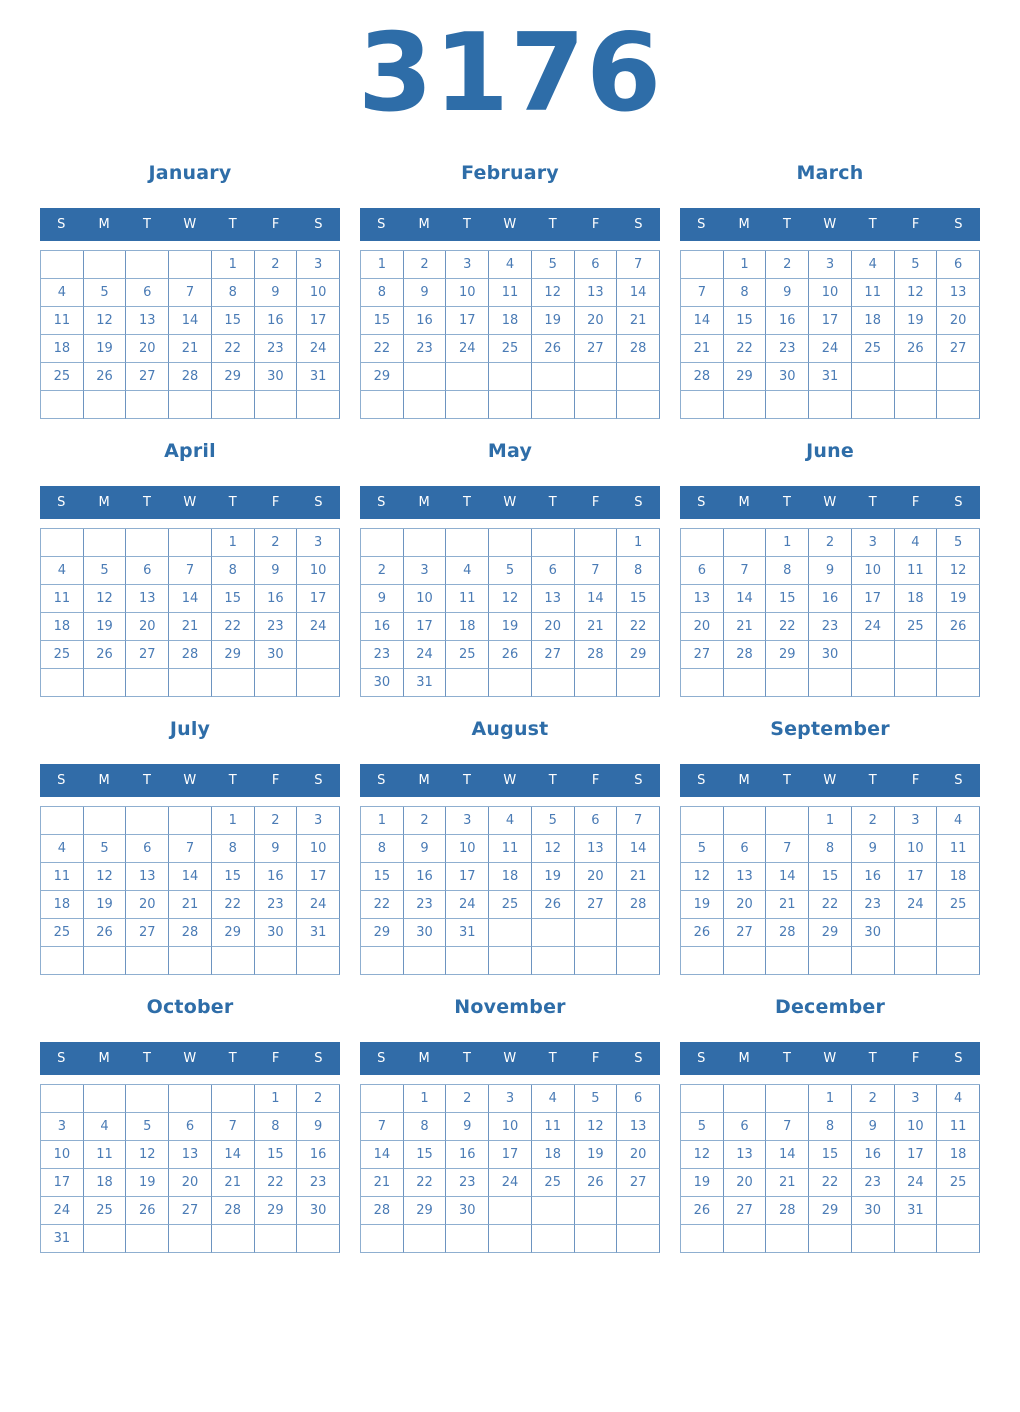 This screenshot has width=1020, height=1412. What do you see at coordinates (510, 655) in the screenshot?
I see `day-cell: 26` at bounding box center [510, 655].